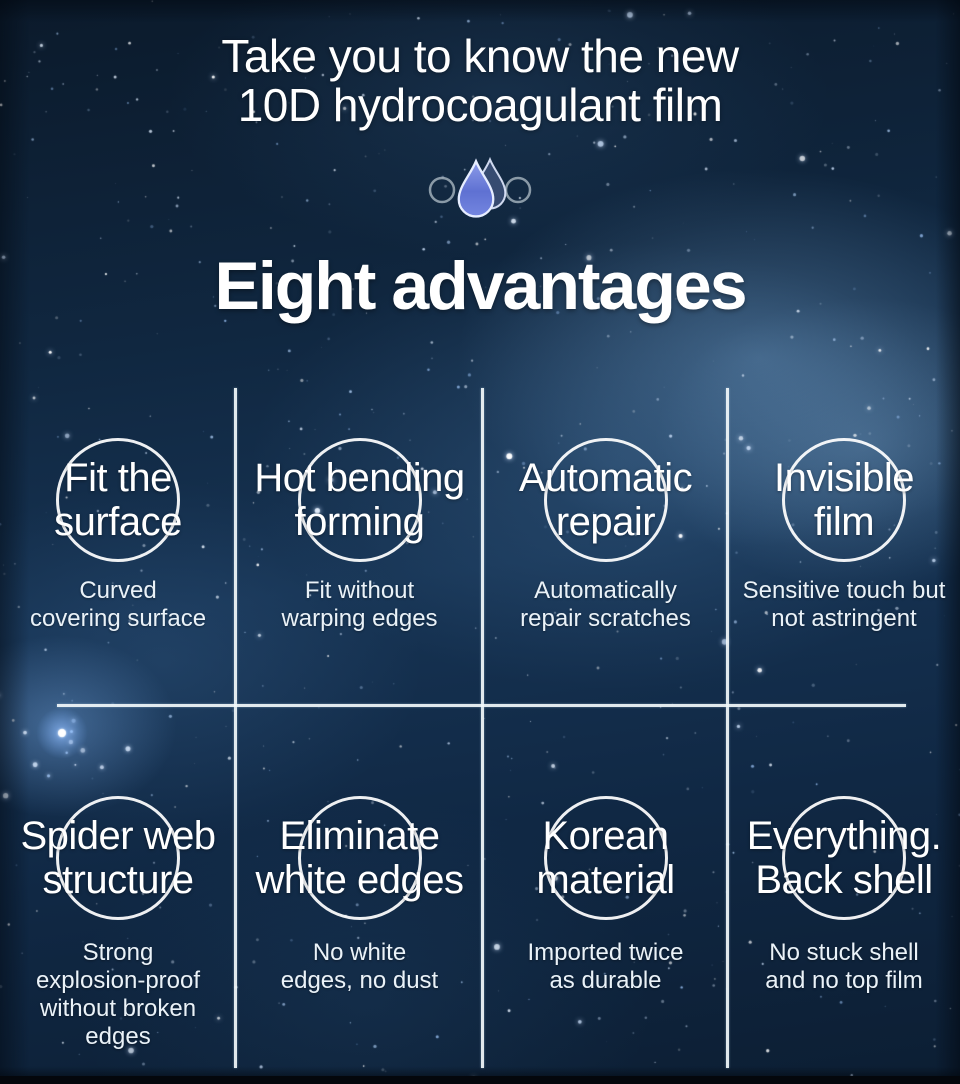  What do you see at coordinates (359, 858) in the screenshot?
I see `advantage-title: Eliminate white edges` at bounding box center [359, 858].